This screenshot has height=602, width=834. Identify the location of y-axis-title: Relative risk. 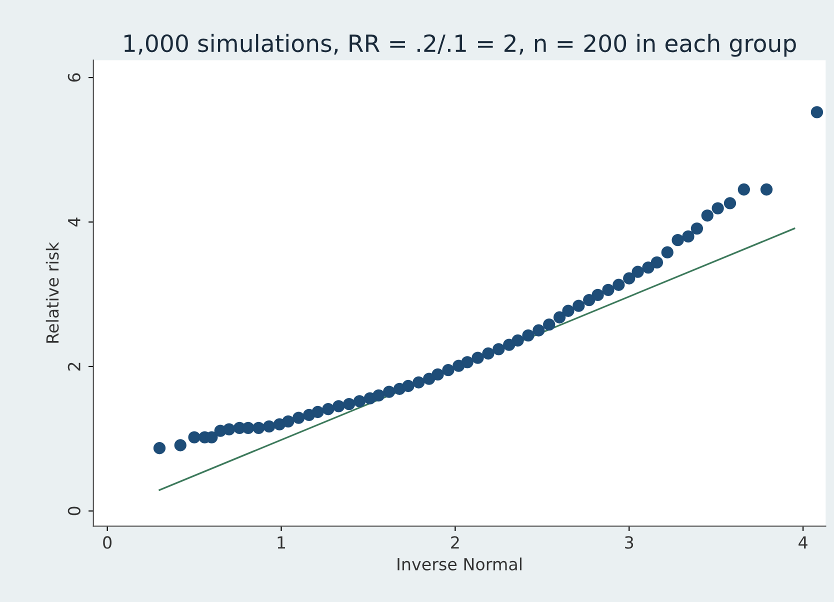
(52, 292).